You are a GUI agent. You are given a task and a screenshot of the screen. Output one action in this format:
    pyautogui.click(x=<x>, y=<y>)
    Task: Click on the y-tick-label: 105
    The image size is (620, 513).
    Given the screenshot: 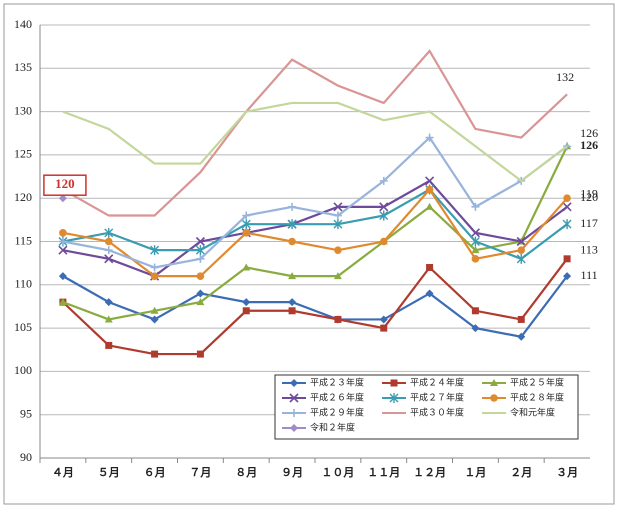 What is the action you would take?
    pyautogui.click(x=23, y=327)
    